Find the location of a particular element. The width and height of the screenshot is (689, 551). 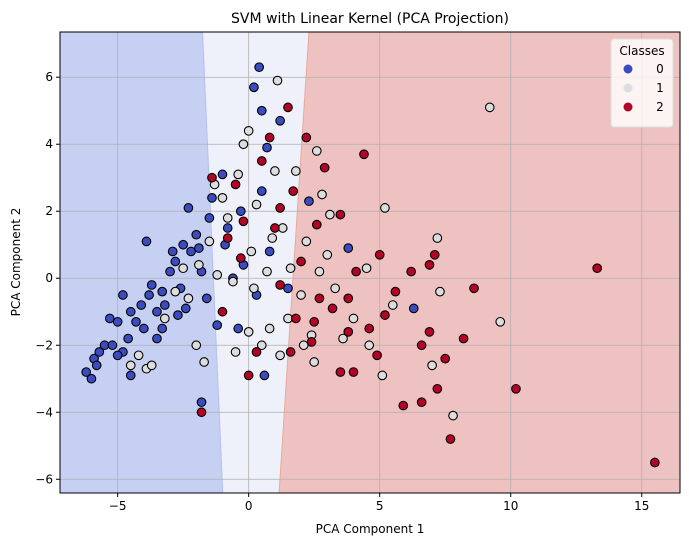

y-tick-label: −2 is located at coordinates (44, 345).